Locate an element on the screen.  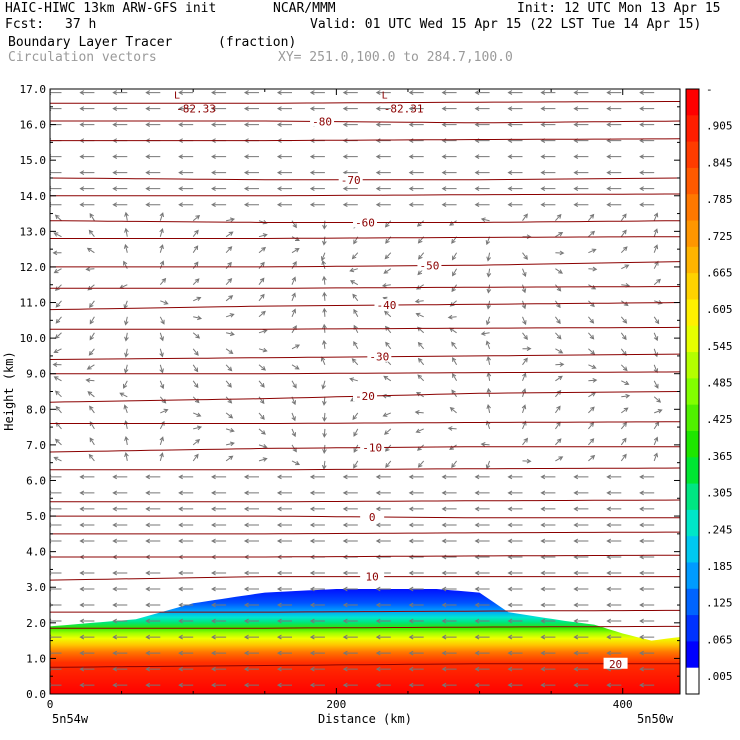
y-tick-label: 2.0 is located at coordinates (36, 623).